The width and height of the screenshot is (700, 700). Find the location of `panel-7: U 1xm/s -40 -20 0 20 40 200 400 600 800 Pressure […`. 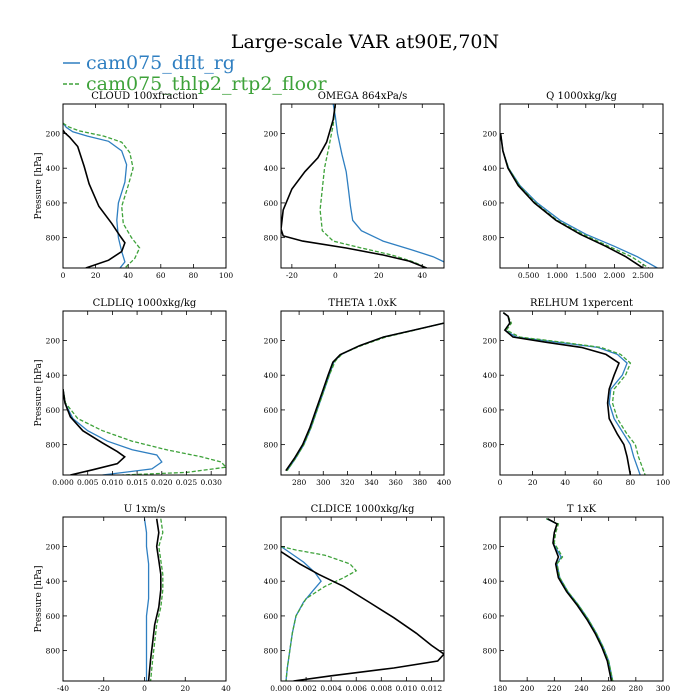

panel-7: U 1xm/s -40 -20 0 20 40 200 400 600 800 Pressure [… is located at coordinates (132, 598).